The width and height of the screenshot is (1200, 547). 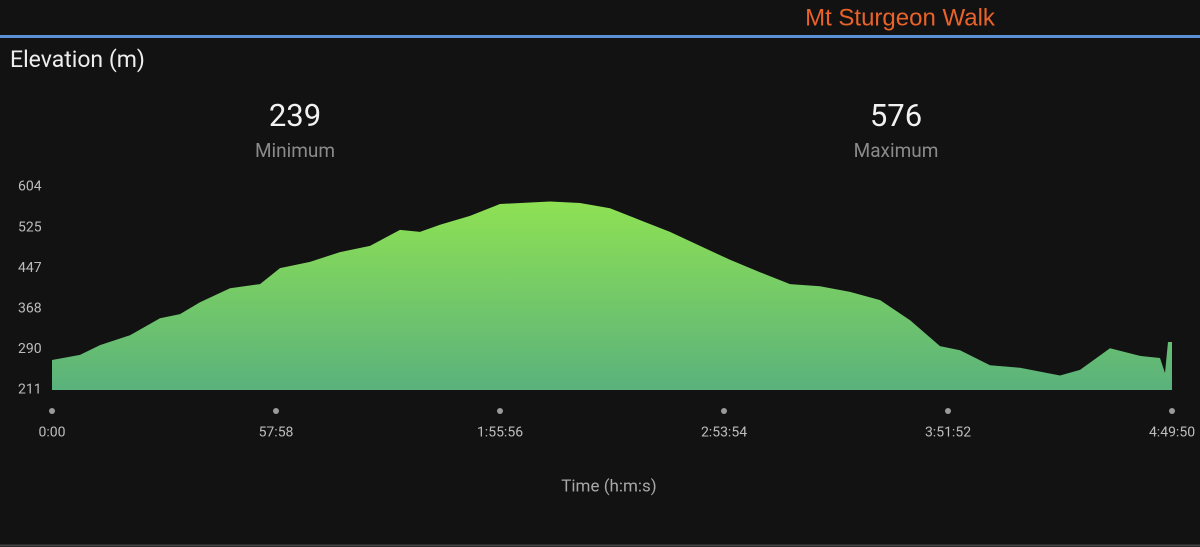 What do you see at coordinates (608, 486) in the screenshot?
I see `x-axis-title: Time (h:m:s)` at bounding box center [608, 486].